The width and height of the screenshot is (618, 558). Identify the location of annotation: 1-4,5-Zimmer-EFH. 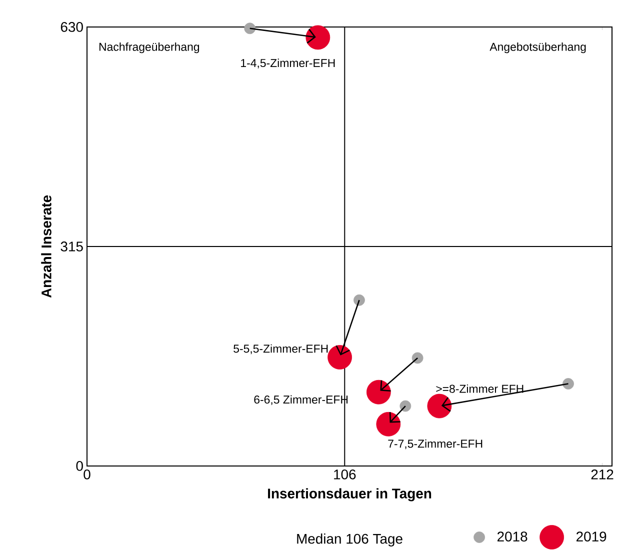
(288, 63).